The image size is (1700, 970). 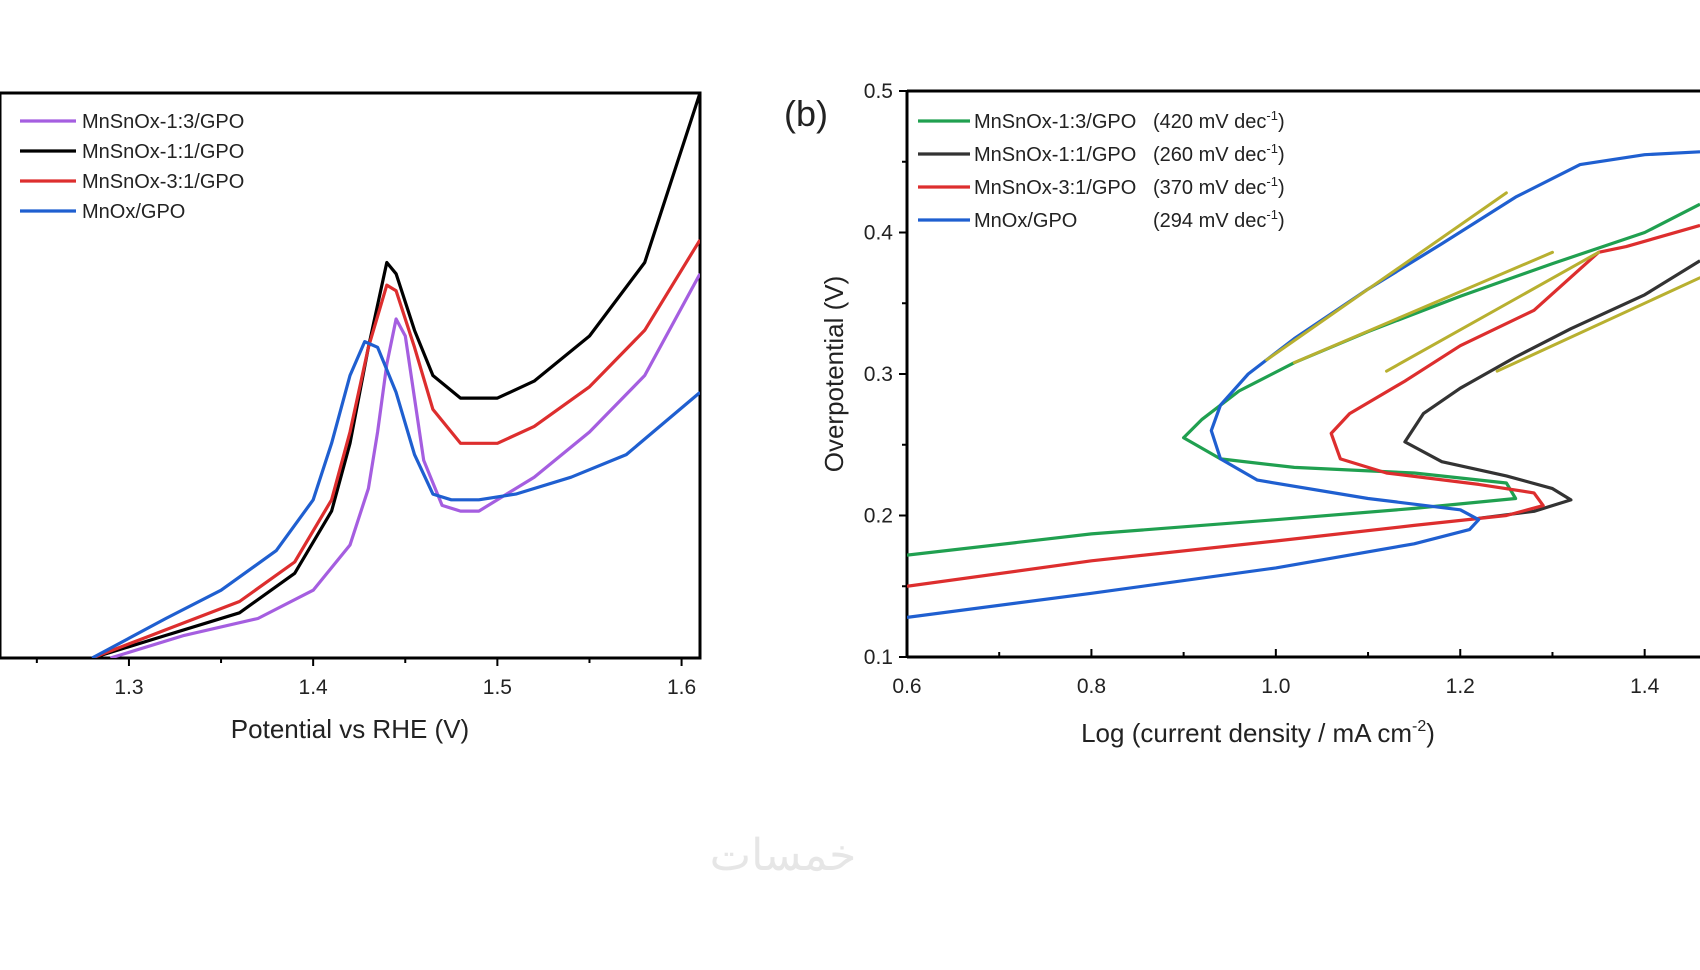 What do you see at coordinates (1025, 221) in the screenshot?
I see `panel-b-legend-label: MnOx/GPO` at bounding box center [1025, 221].